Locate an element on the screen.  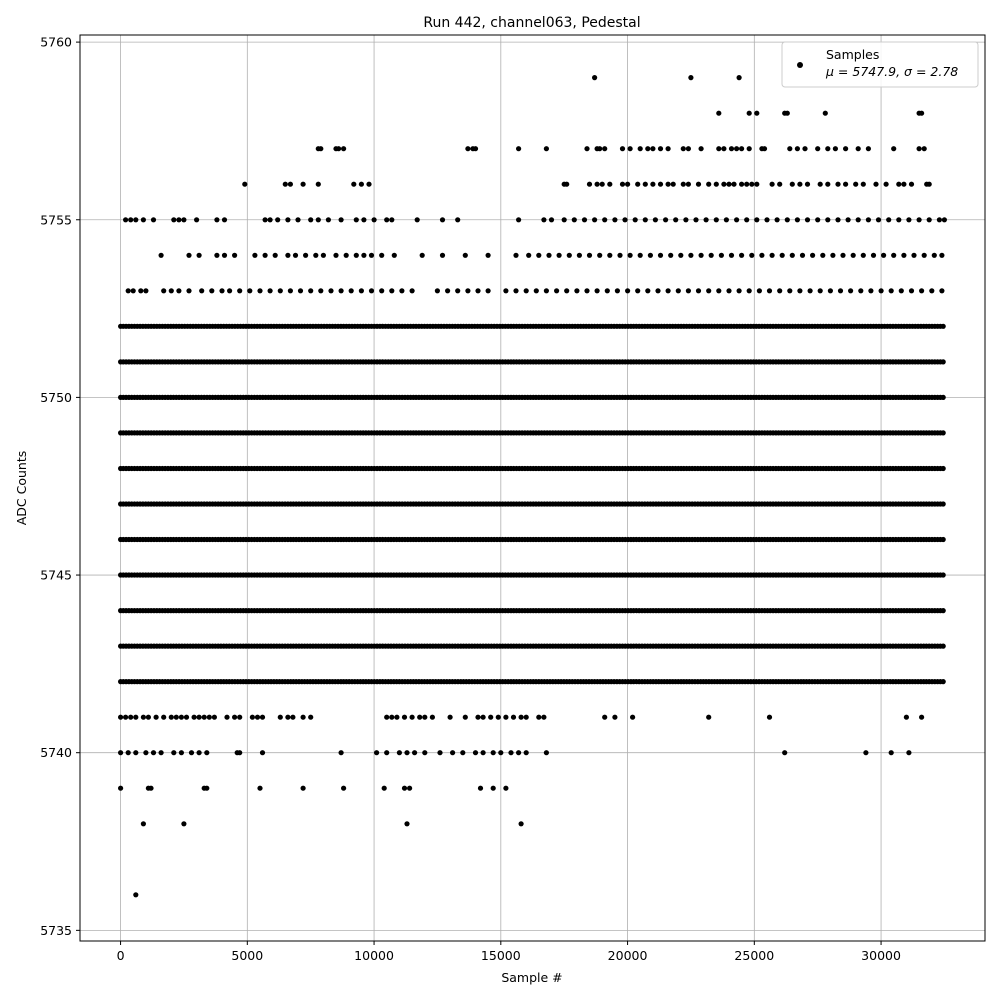
x-tick-label: 10000 is located at coordinates (374, 955).